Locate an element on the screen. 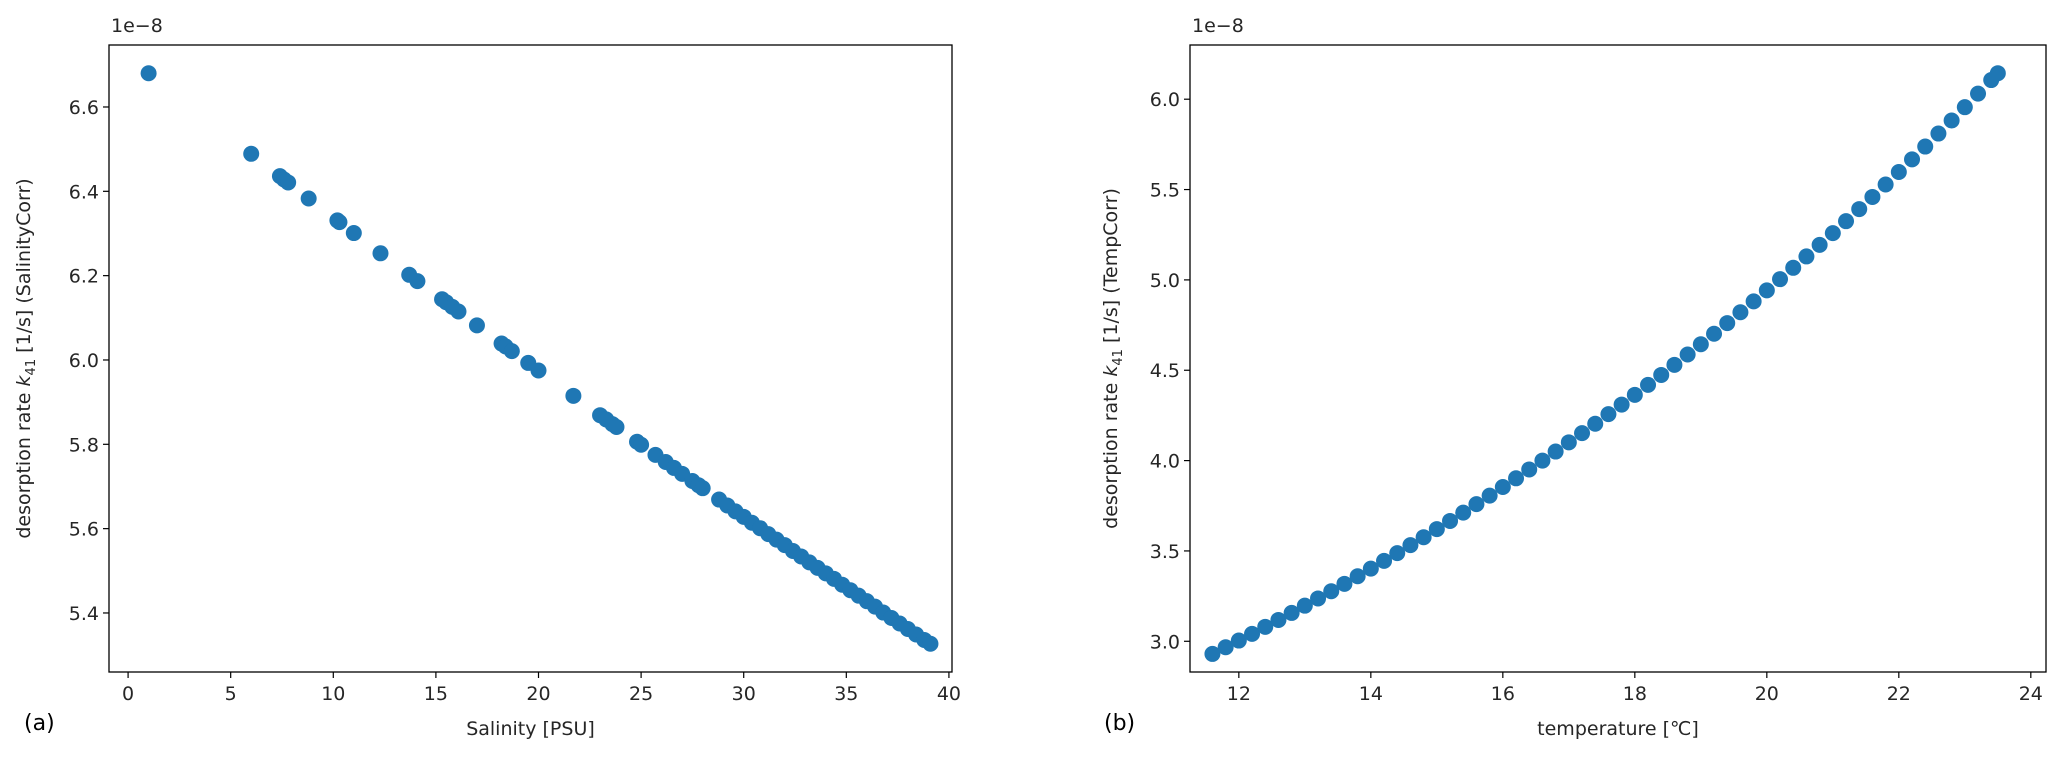 The height and width of the screenshot is (763, 2067). y-tick-label: 6.4 is located at coordinates (84, 192).